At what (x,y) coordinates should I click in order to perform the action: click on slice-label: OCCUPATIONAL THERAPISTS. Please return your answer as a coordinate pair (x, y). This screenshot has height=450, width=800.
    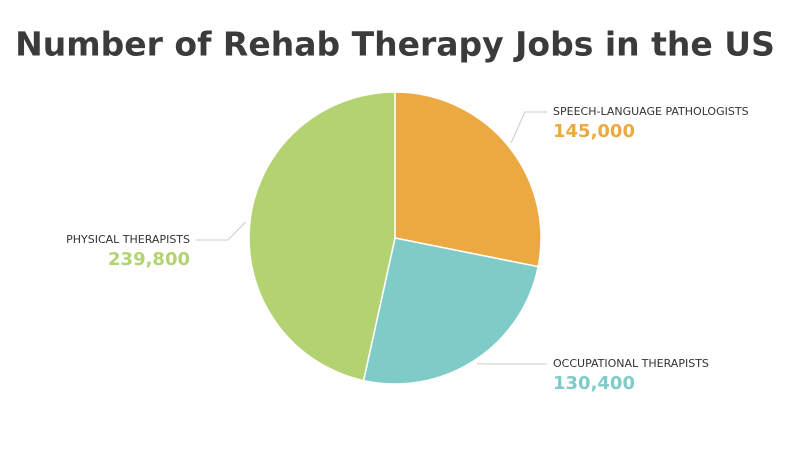
    Looking at the image, I should click on (631, 363).